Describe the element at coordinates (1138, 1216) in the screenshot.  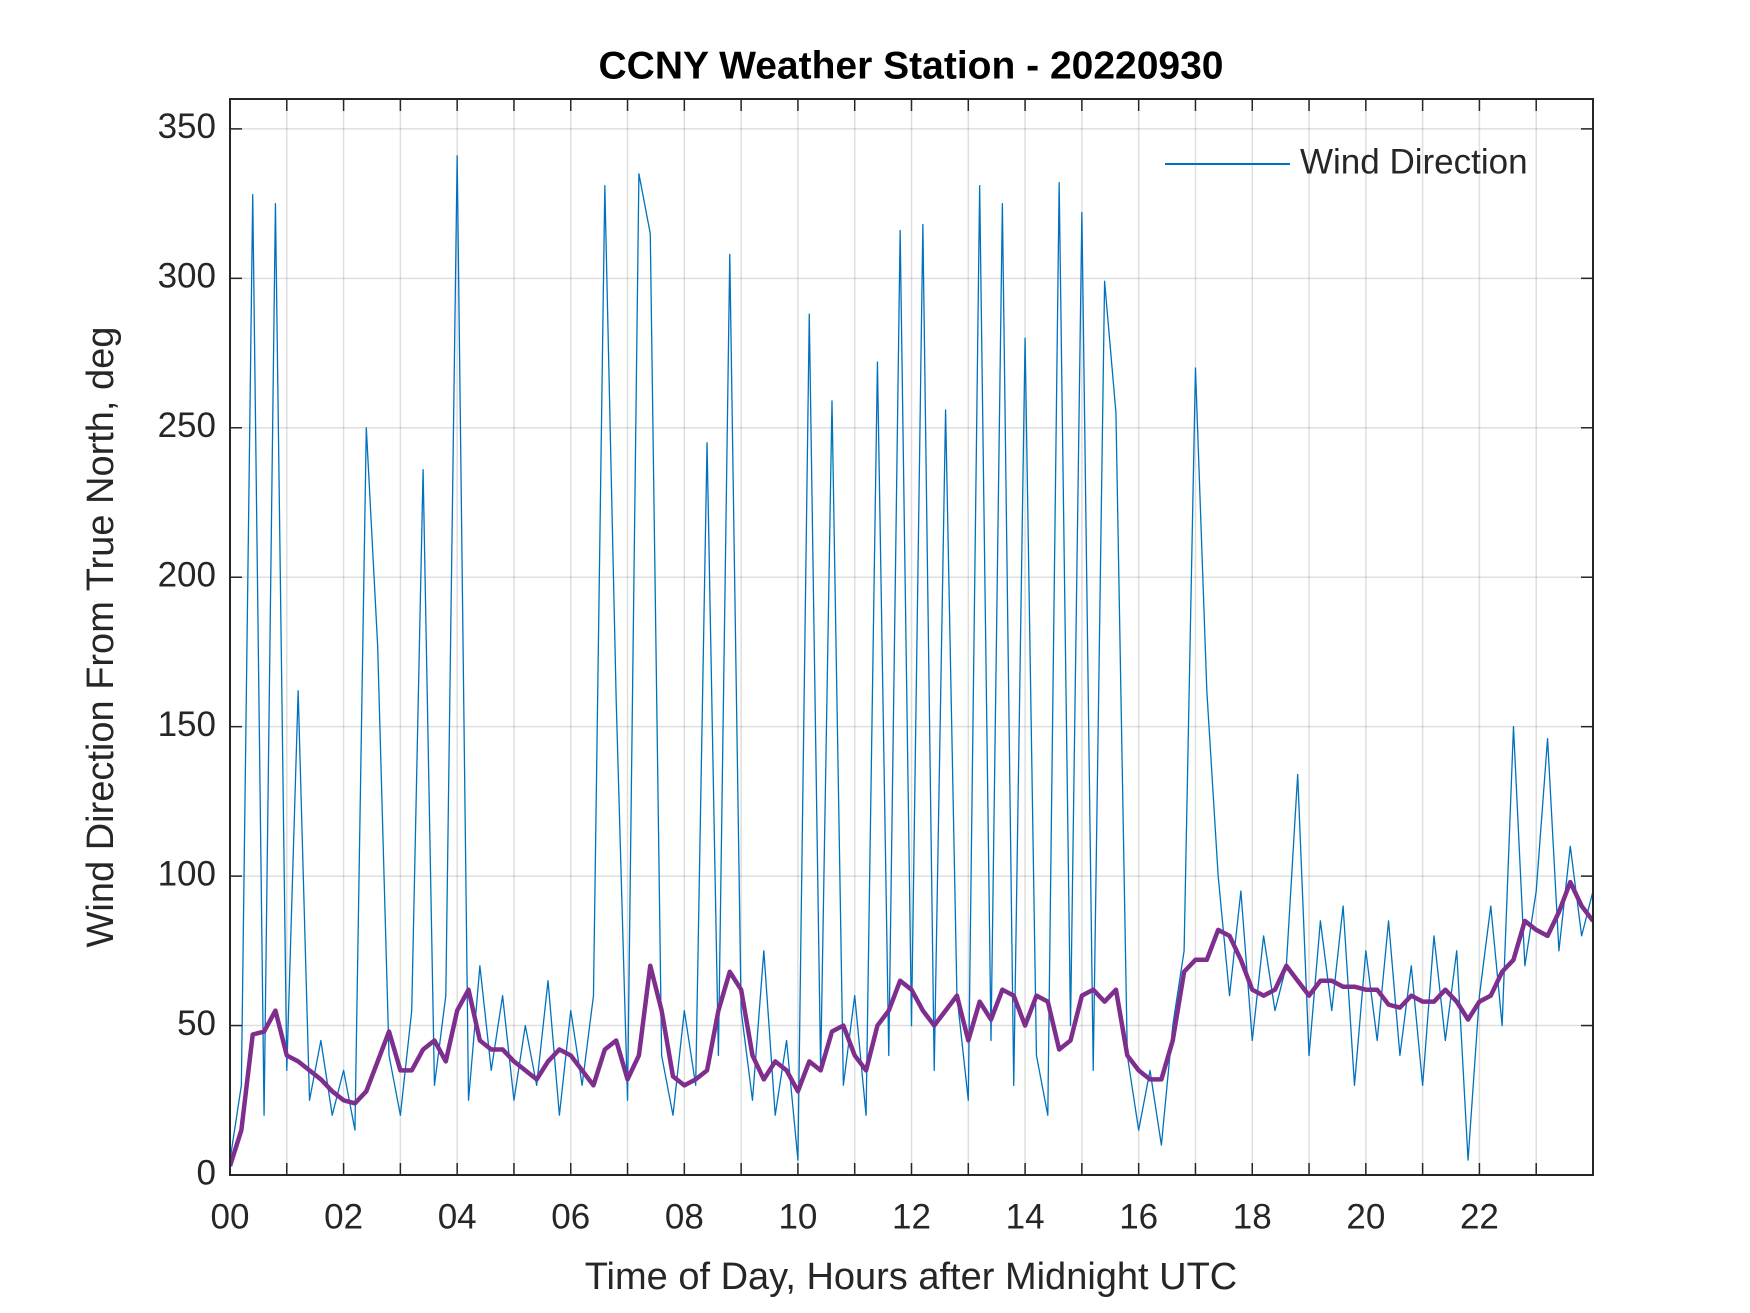
I see `x-tick-label: 16` at that location.